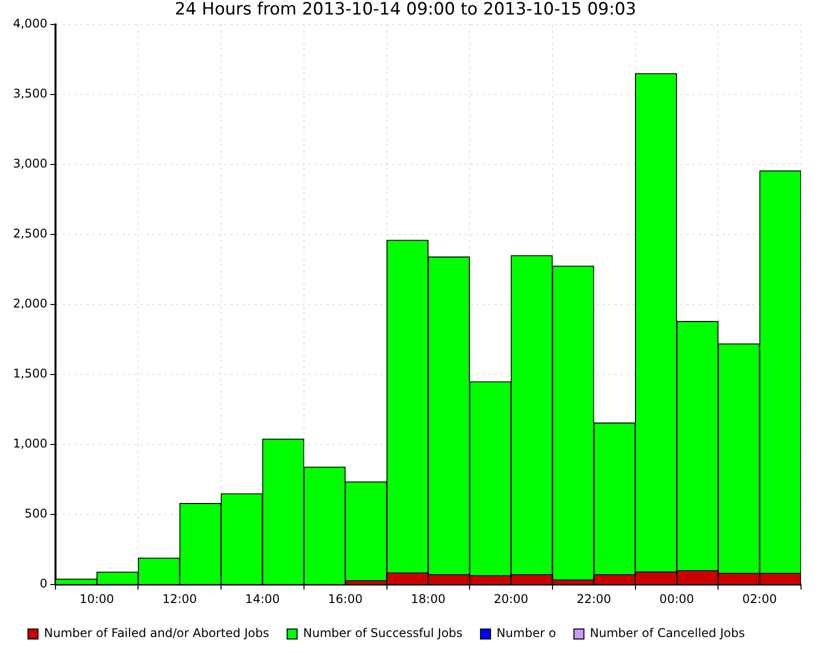 Image resolution: width=821 pixels, height=654 pixels. Describe the element at coordinates (428, 599) in the screenshot. I see `x-tick-label: 18:00` at that location.